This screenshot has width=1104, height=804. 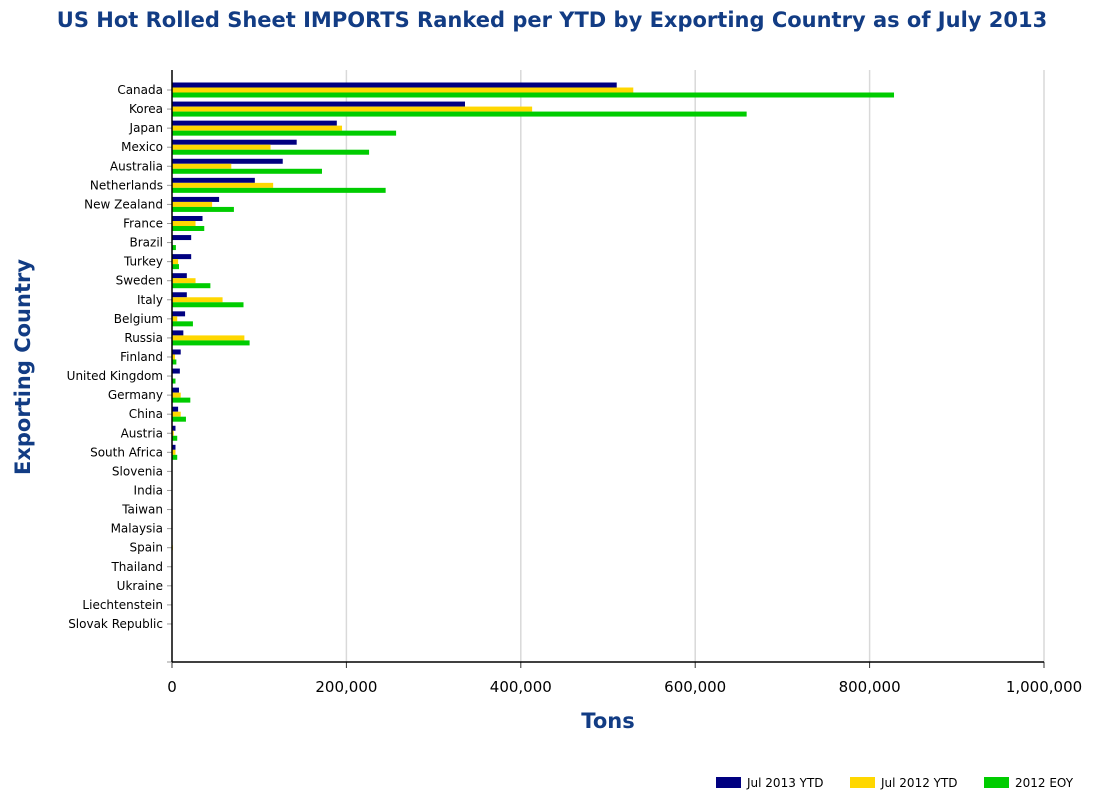 I want to click on y-axis-label: Exporting Country, so click(x=23, y=367).